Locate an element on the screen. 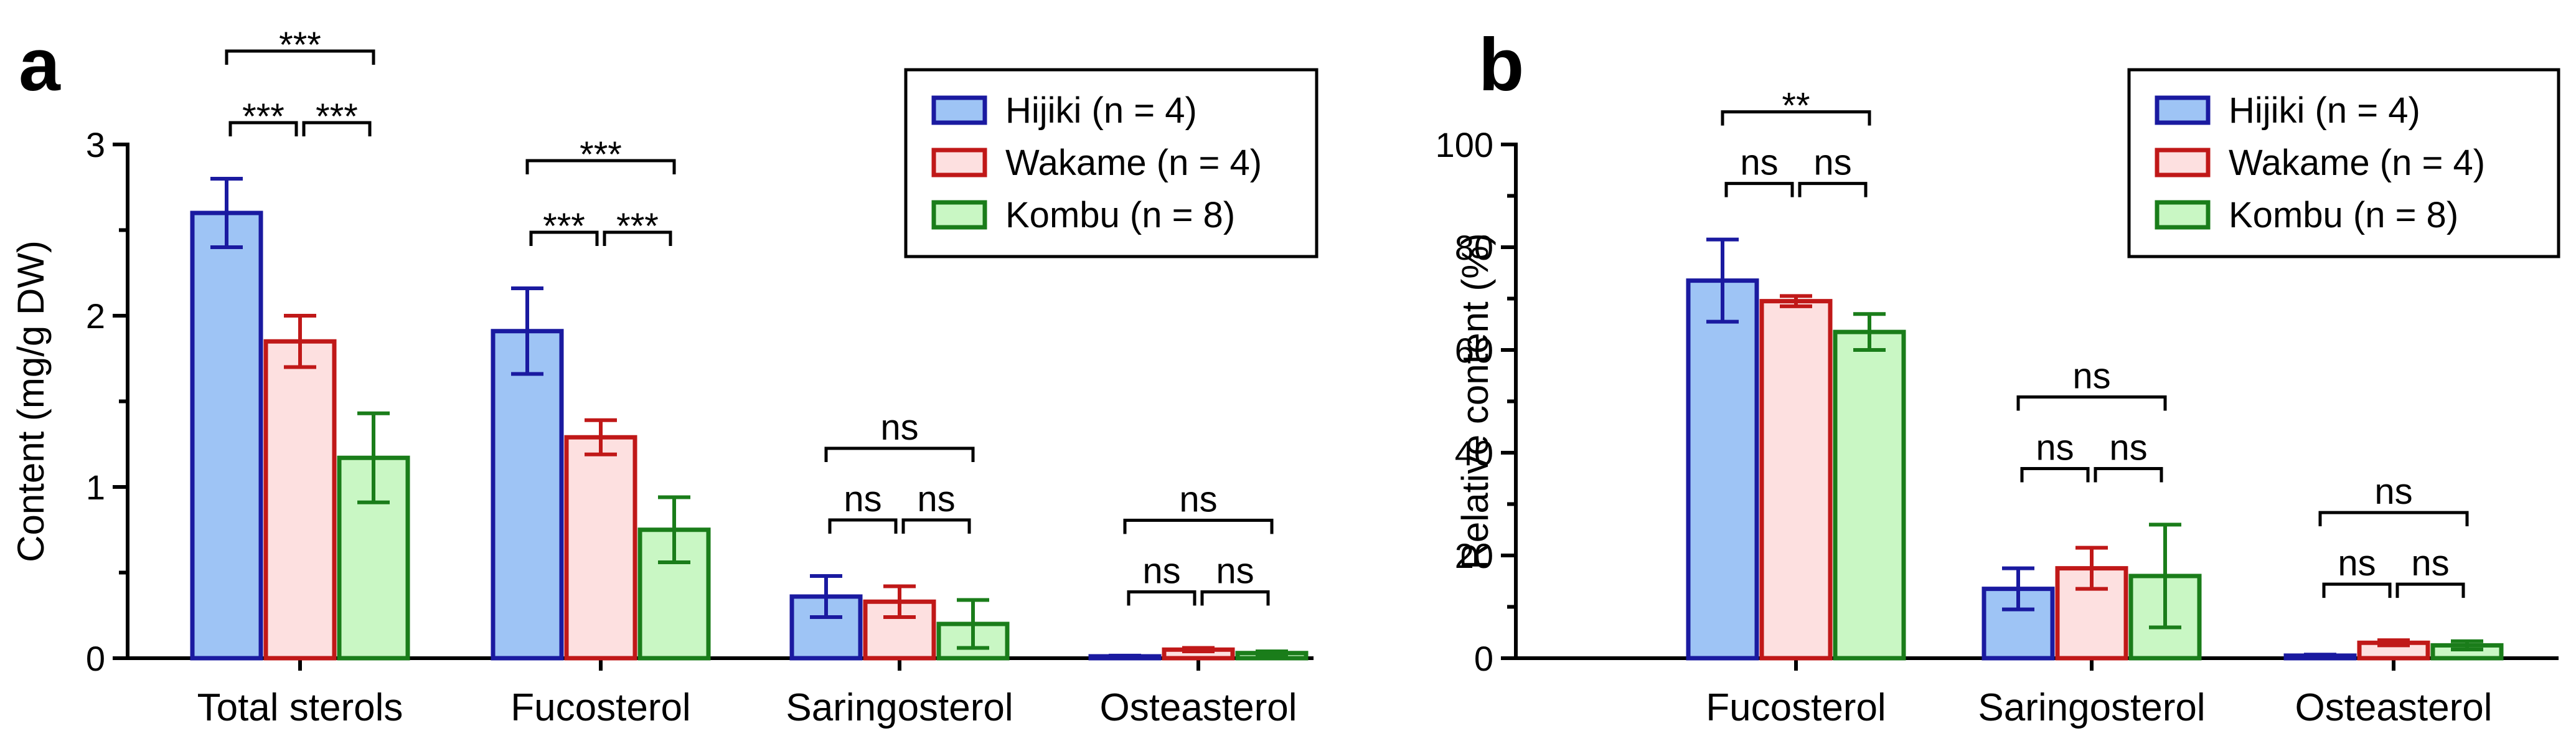  significance-label: ** is located at coordinates (1796, 106).